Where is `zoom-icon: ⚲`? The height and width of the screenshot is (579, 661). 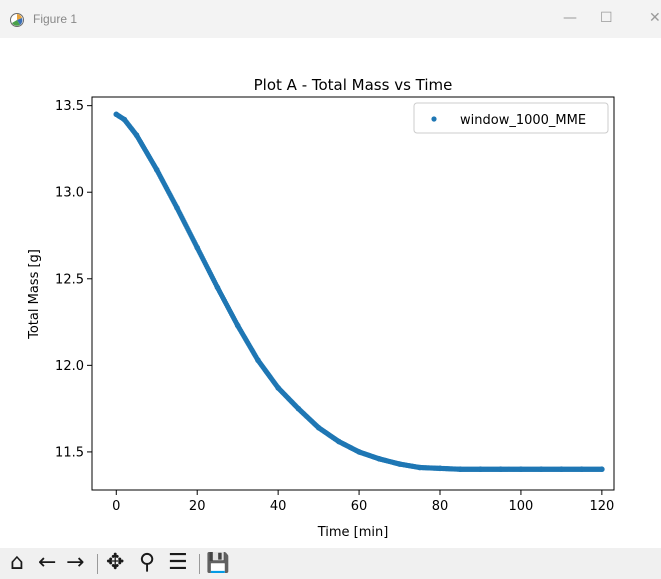 zoom-icon: ⚲ is located at coordinates (147, 562).